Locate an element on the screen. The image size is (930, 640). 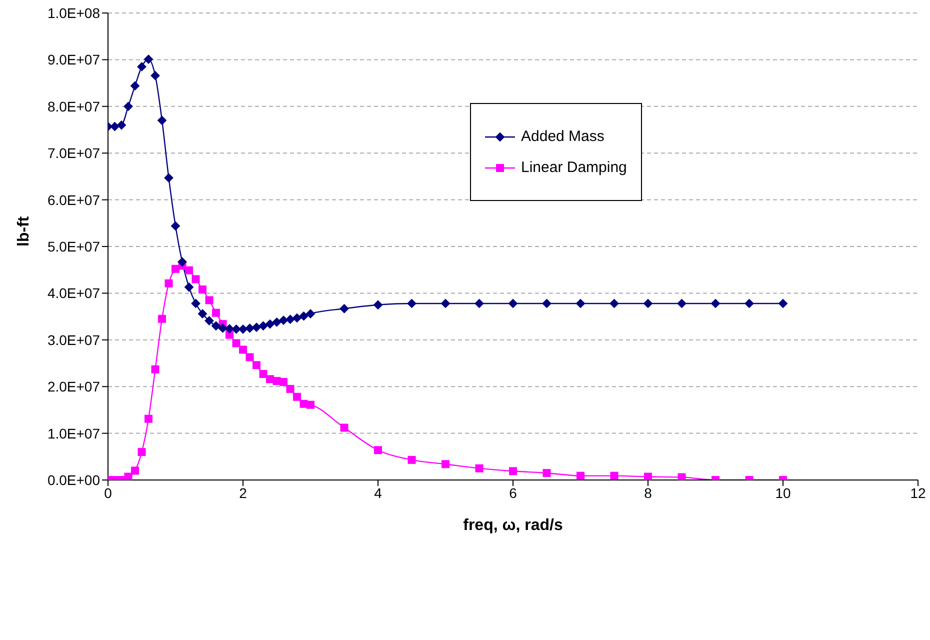
y-tick-label: 9.0E+07 is located at coordinates (73, 60).